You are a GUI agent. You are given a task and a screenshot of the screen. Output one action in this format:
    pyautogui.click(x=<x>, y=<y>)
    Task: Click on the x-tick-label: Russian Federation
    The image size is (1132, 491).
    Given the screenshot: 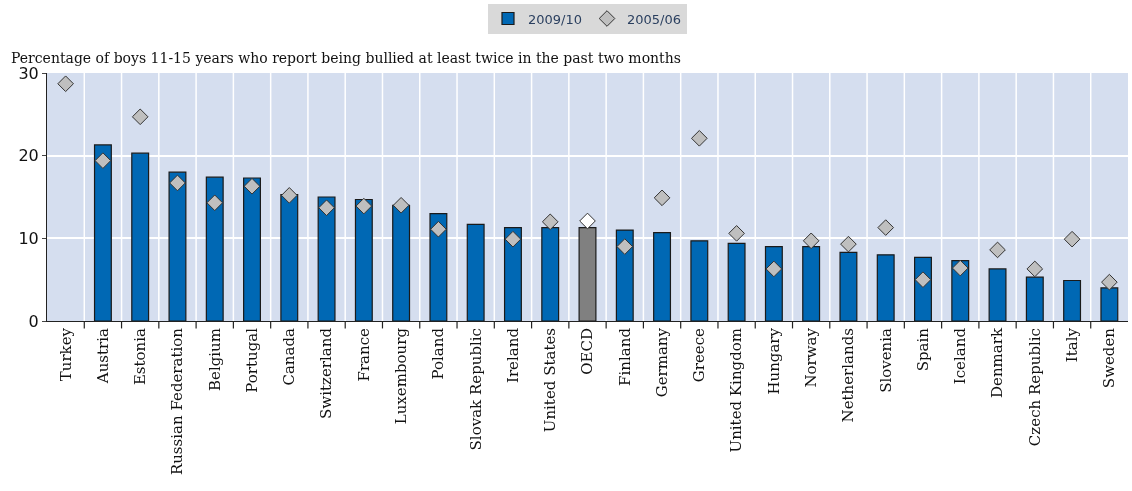 What is the action you would take?
    pyautogui.click(x=177, y=401)
    